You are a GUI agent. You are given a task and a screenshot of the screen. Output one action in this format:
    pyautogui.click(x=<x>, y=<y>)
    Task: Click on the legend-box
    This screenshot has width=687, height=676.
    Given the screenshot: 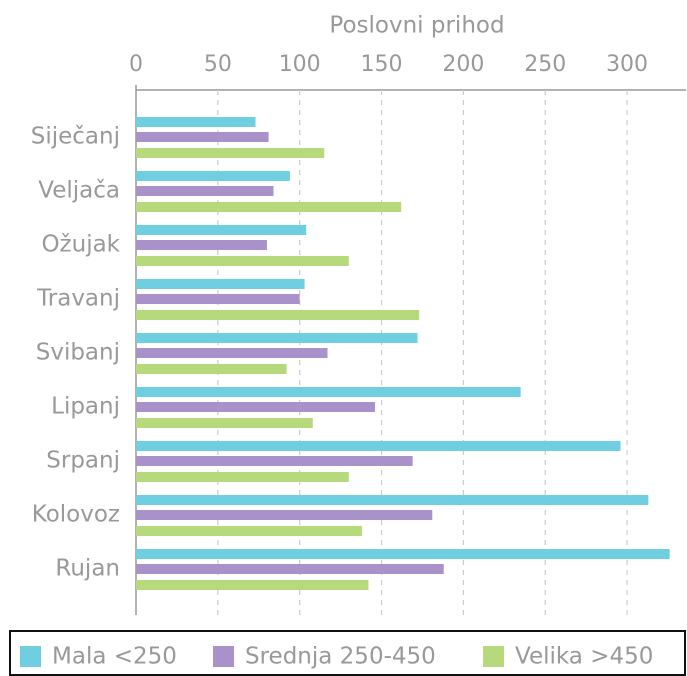 What is the action you would take?
    pyautogui.click(x=347, y=653)
    